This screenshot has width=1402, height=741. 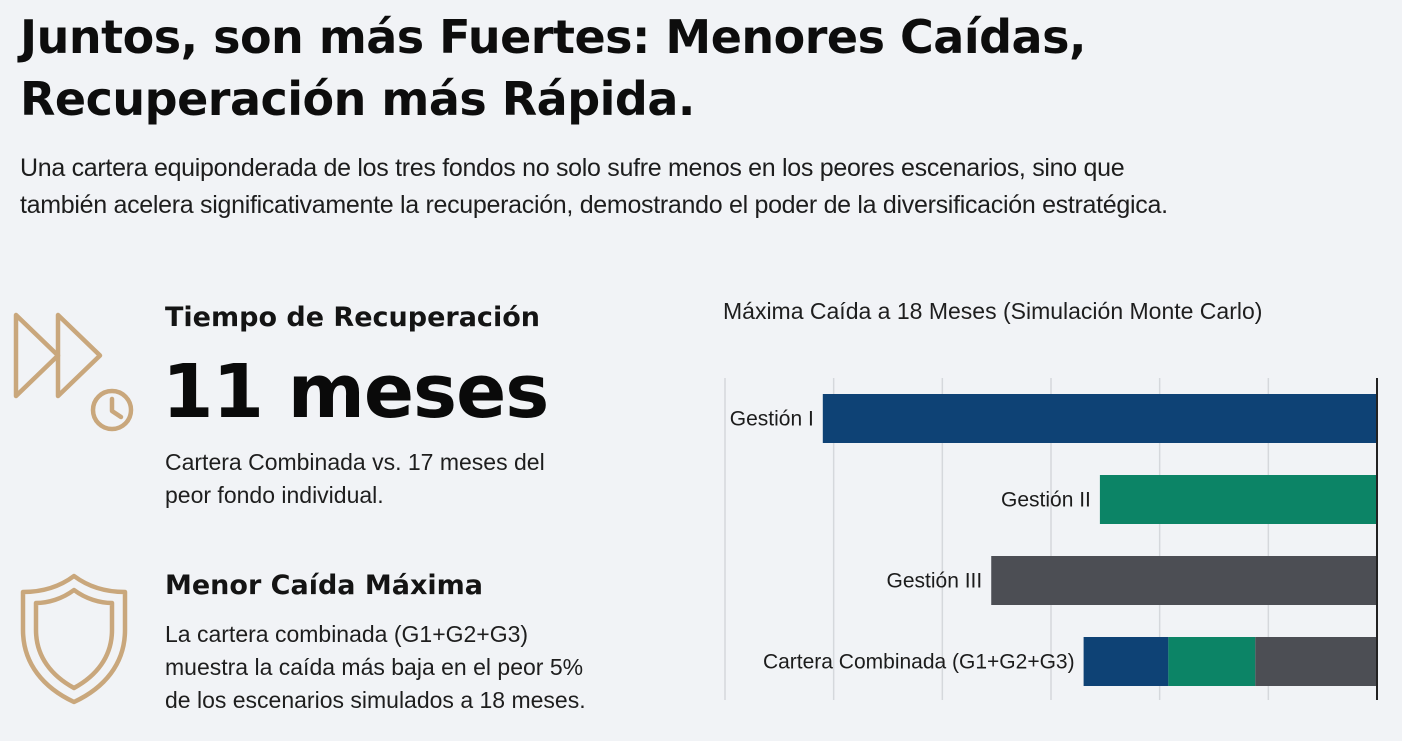 What do you see at coordinates (772, 419) in the screenshot?
I see `category-label: Gestión I` at bounding box center [772, 419].